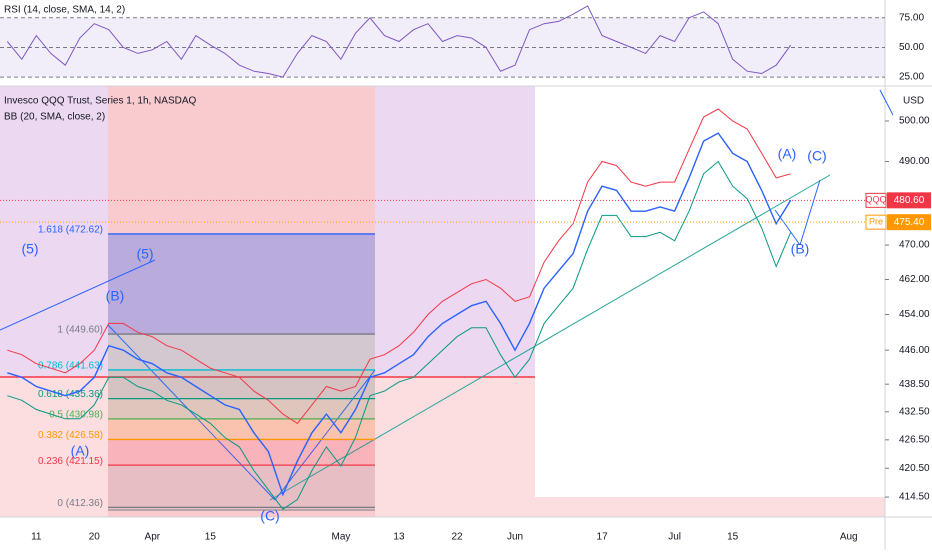  Describe the element at coordinates (914, 245) in the screenshot. I see `y-tick-label: 470.00` at that location.